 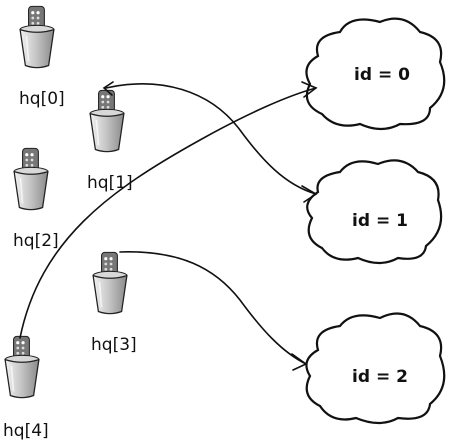 I want to click on cloud-label: id = 0, so click(x=382, y=75).